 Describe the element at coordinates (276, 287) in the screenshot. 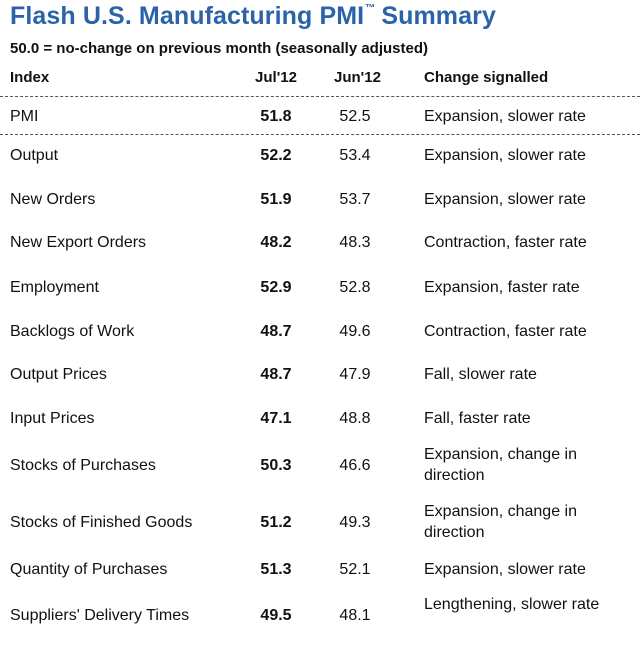

I see `row-jul12-value: 52.9` at that location.